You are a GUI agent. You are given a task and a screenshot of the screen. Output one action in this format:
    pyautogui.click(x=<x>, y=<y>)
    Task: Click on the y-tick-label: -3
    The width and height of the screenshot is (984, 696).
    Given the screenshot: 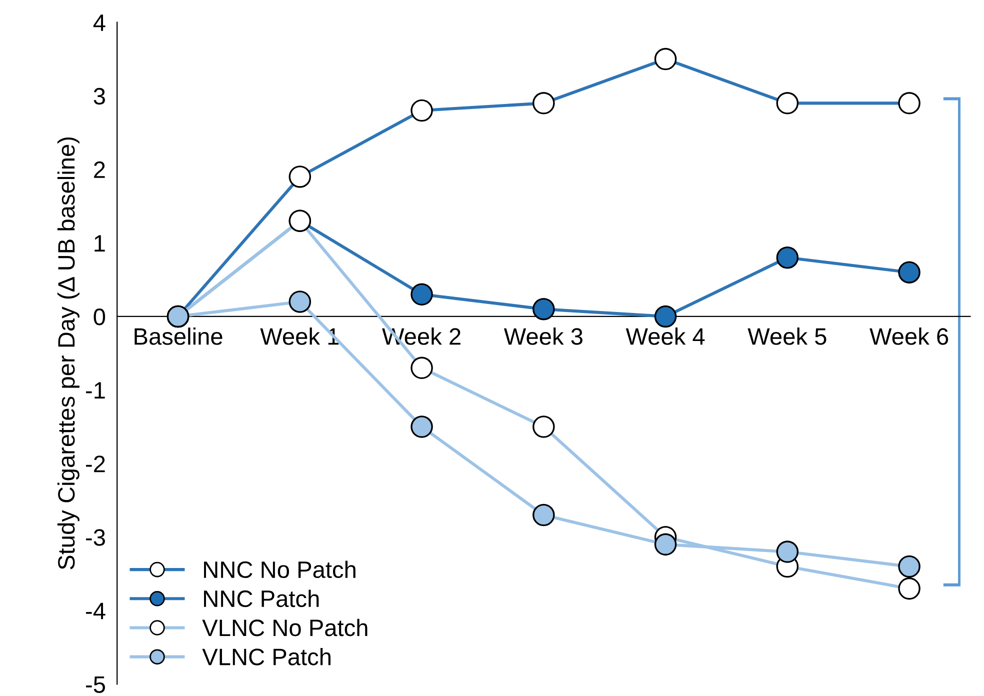 What is the action you would take?
    pyautogui.click(x=95, y=537)
    